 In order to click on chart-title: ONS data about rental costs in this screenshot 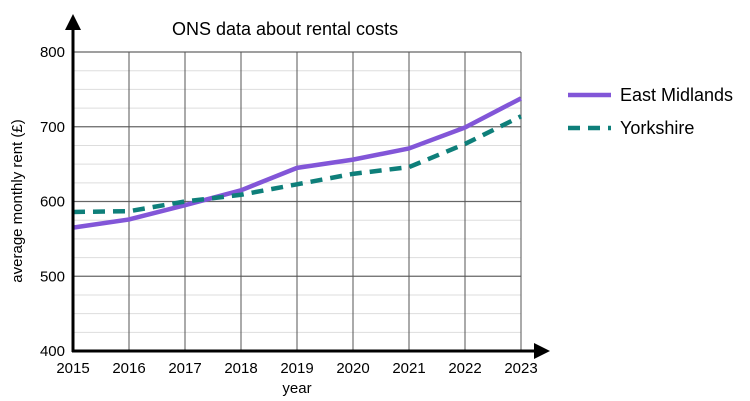, I will do `click(285, 29)`.